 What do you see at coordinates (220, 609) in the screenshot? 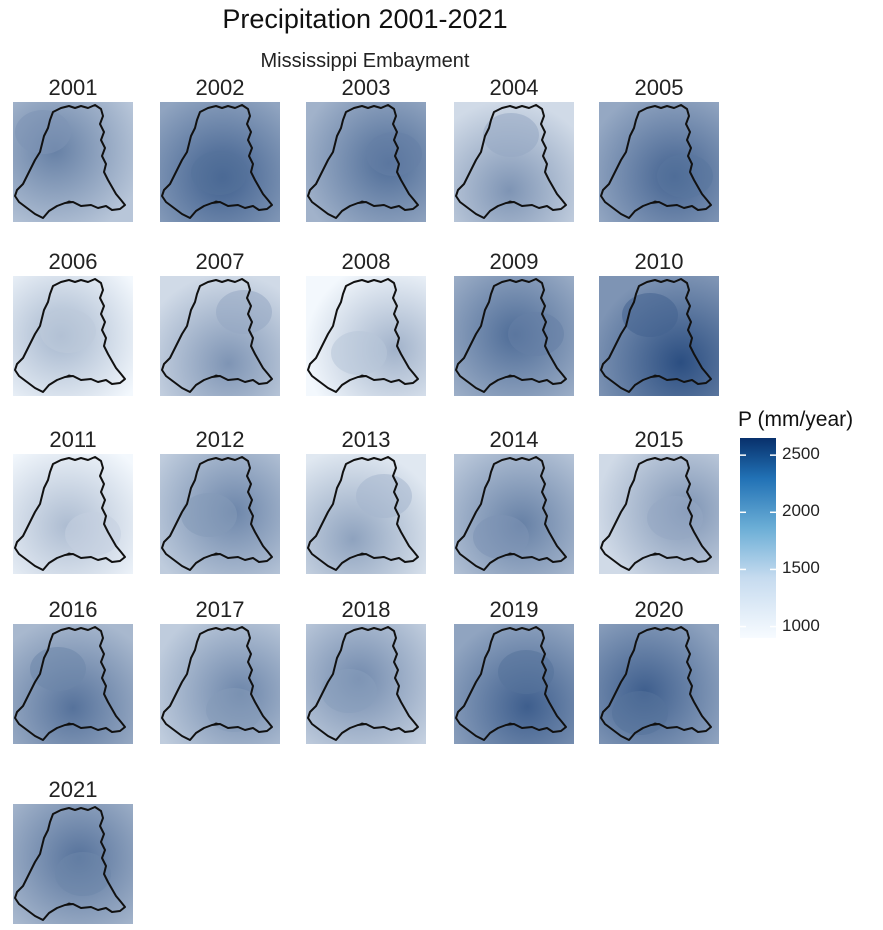
I see `panel-year-label: 2017` at bounding box center [220, 609].